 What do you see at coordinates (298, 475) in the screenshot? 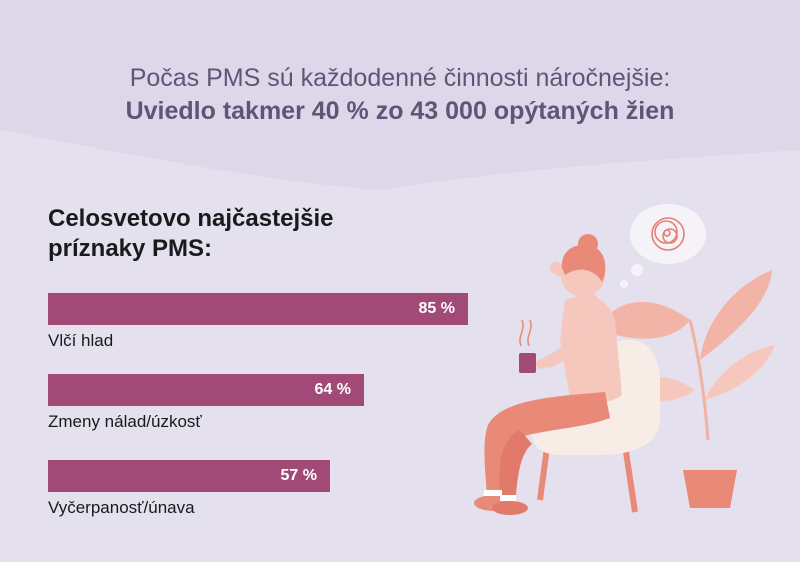
I see `bar-value-label: 57 %` at bounding box center [298, 475].